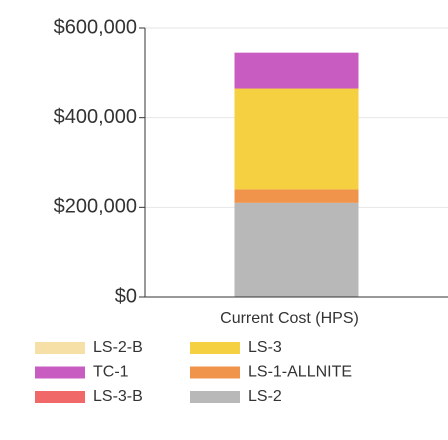 The height and width of the screenshot is (440, 448). What do you see at coordinates (265, 347) in the screenshot?
I see `legend-label: LS-3` at bounding box center [265, 347].